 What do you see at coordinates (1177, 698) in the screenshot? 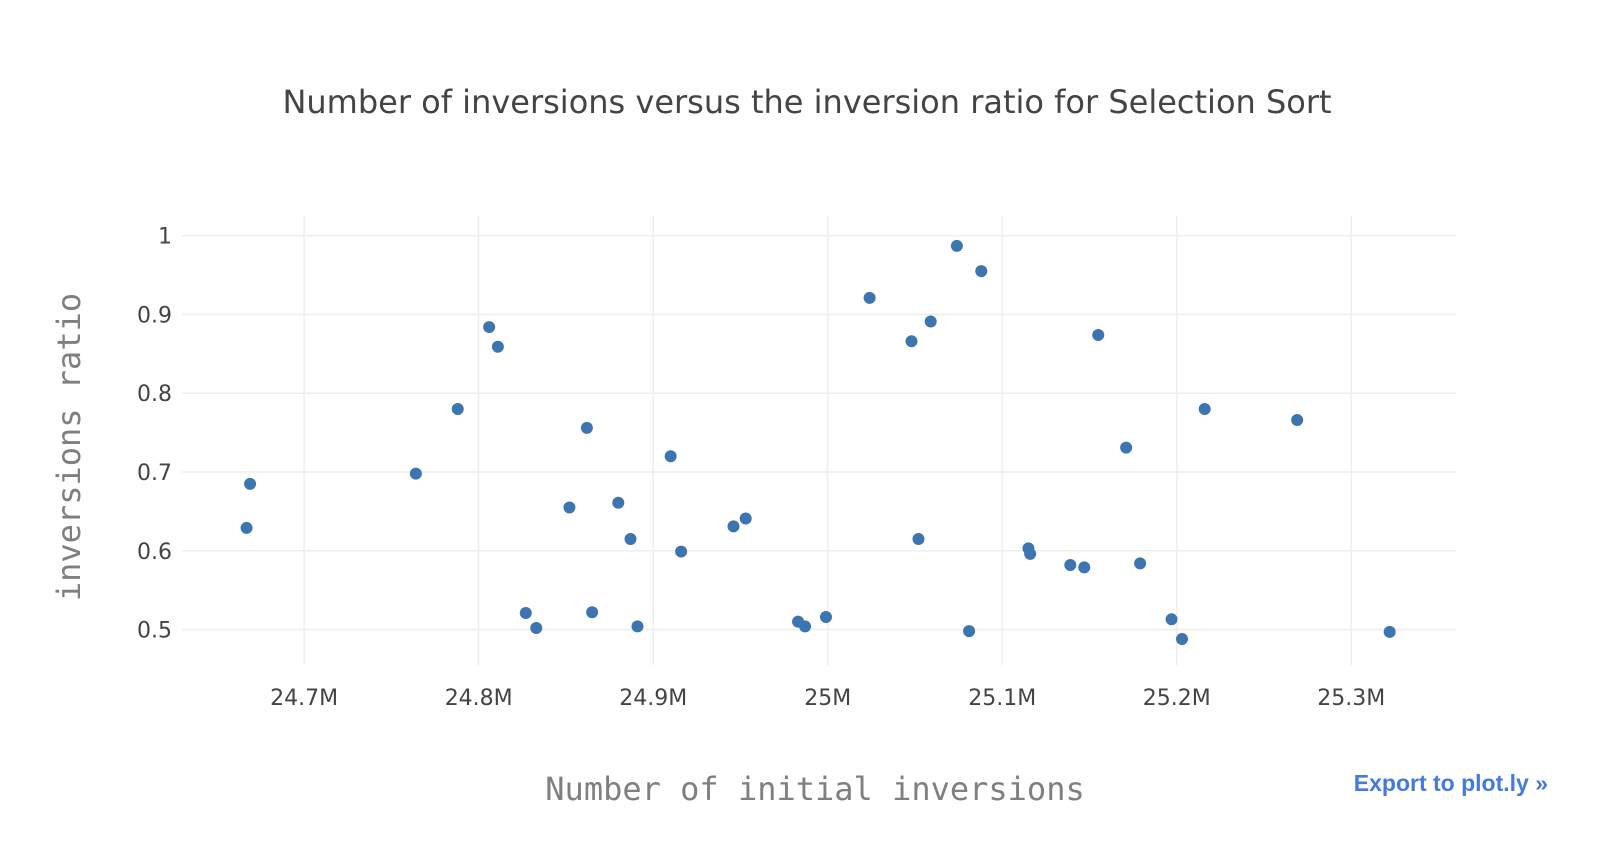
I see `x-tick-label: 25.2M` at bounding box center [1177, 698].